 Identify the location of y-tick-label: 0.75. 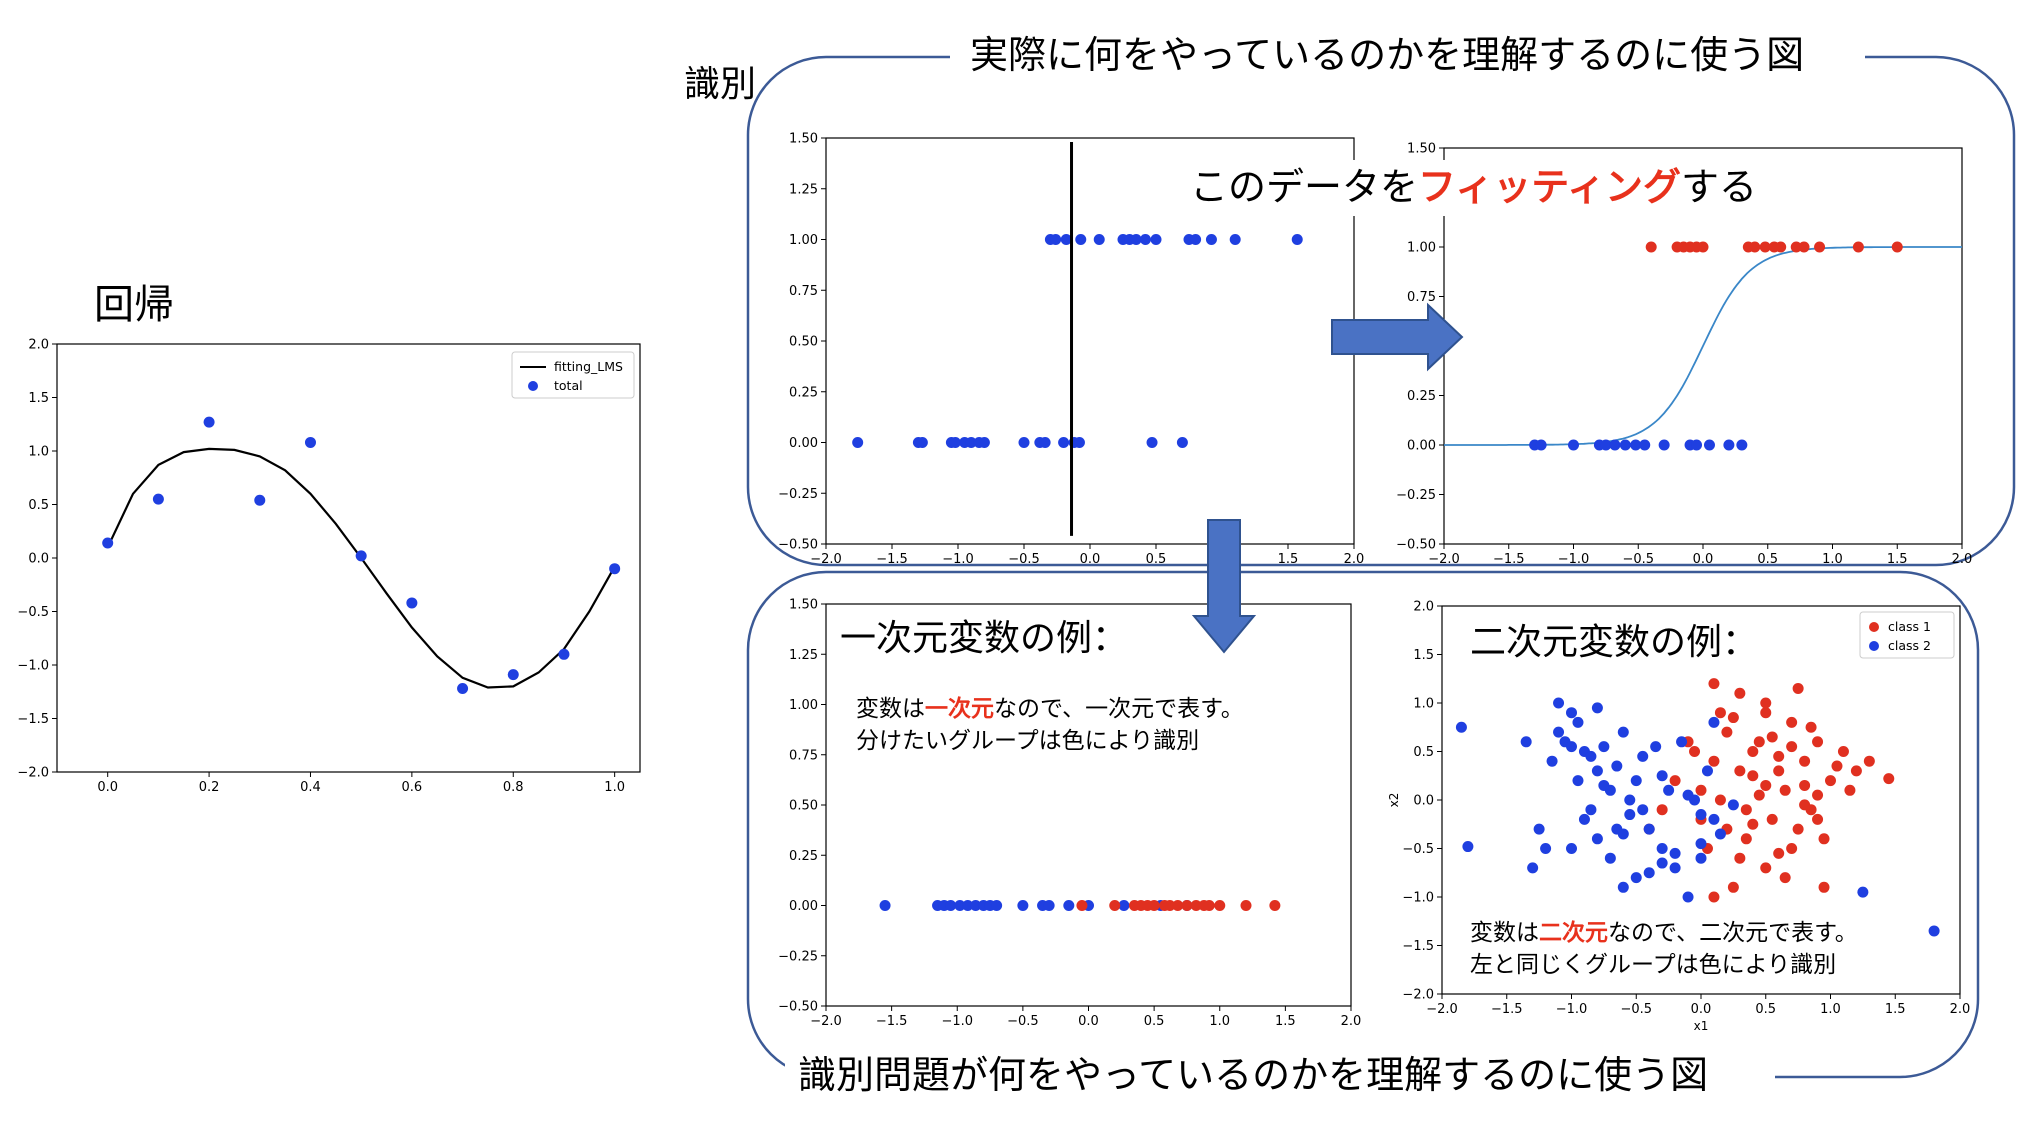
(803, 755).